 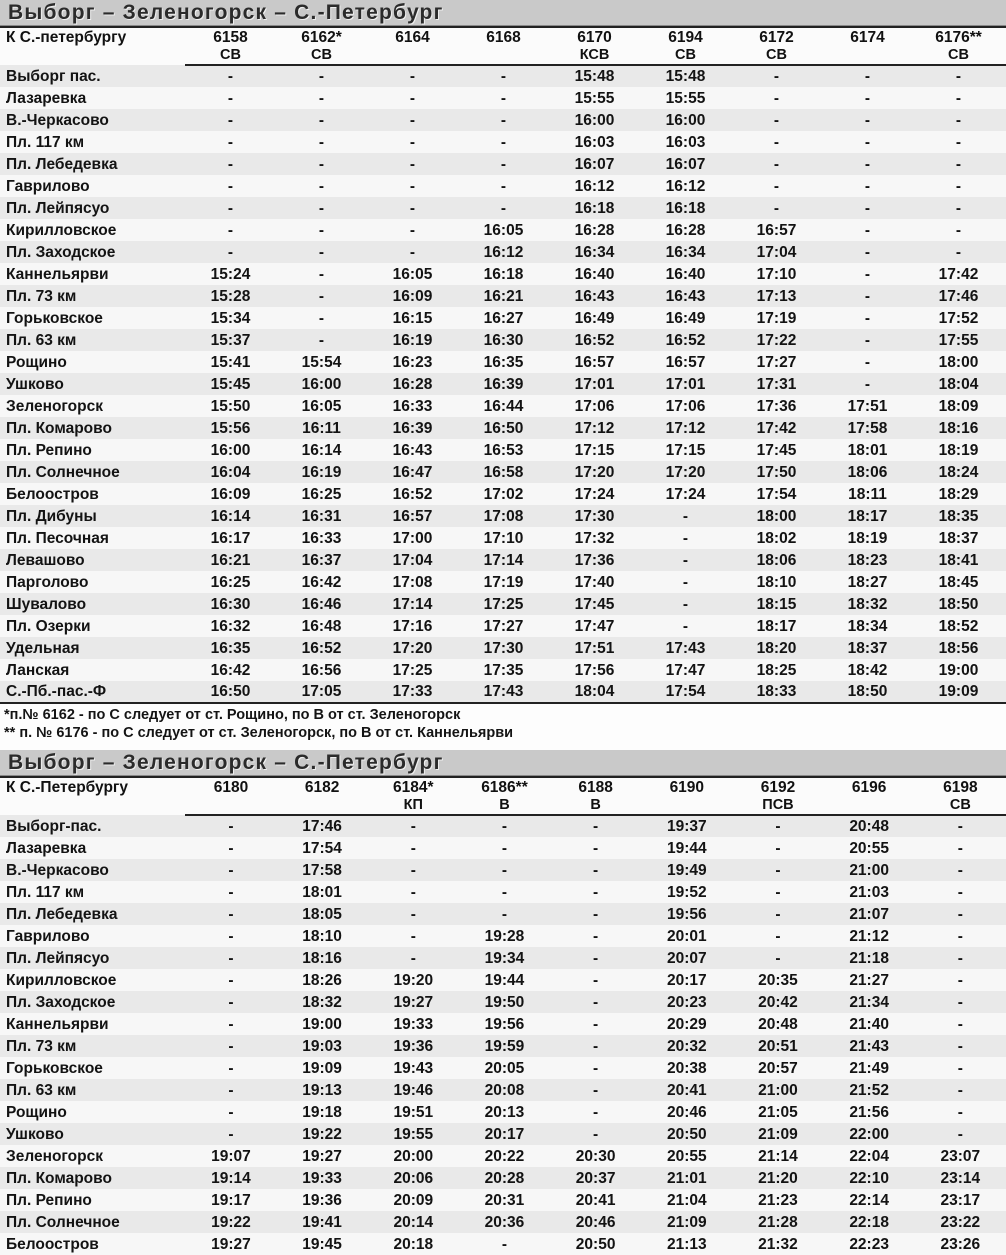 I want to click on departure-time: 16:17, so click(x=230, y=538).